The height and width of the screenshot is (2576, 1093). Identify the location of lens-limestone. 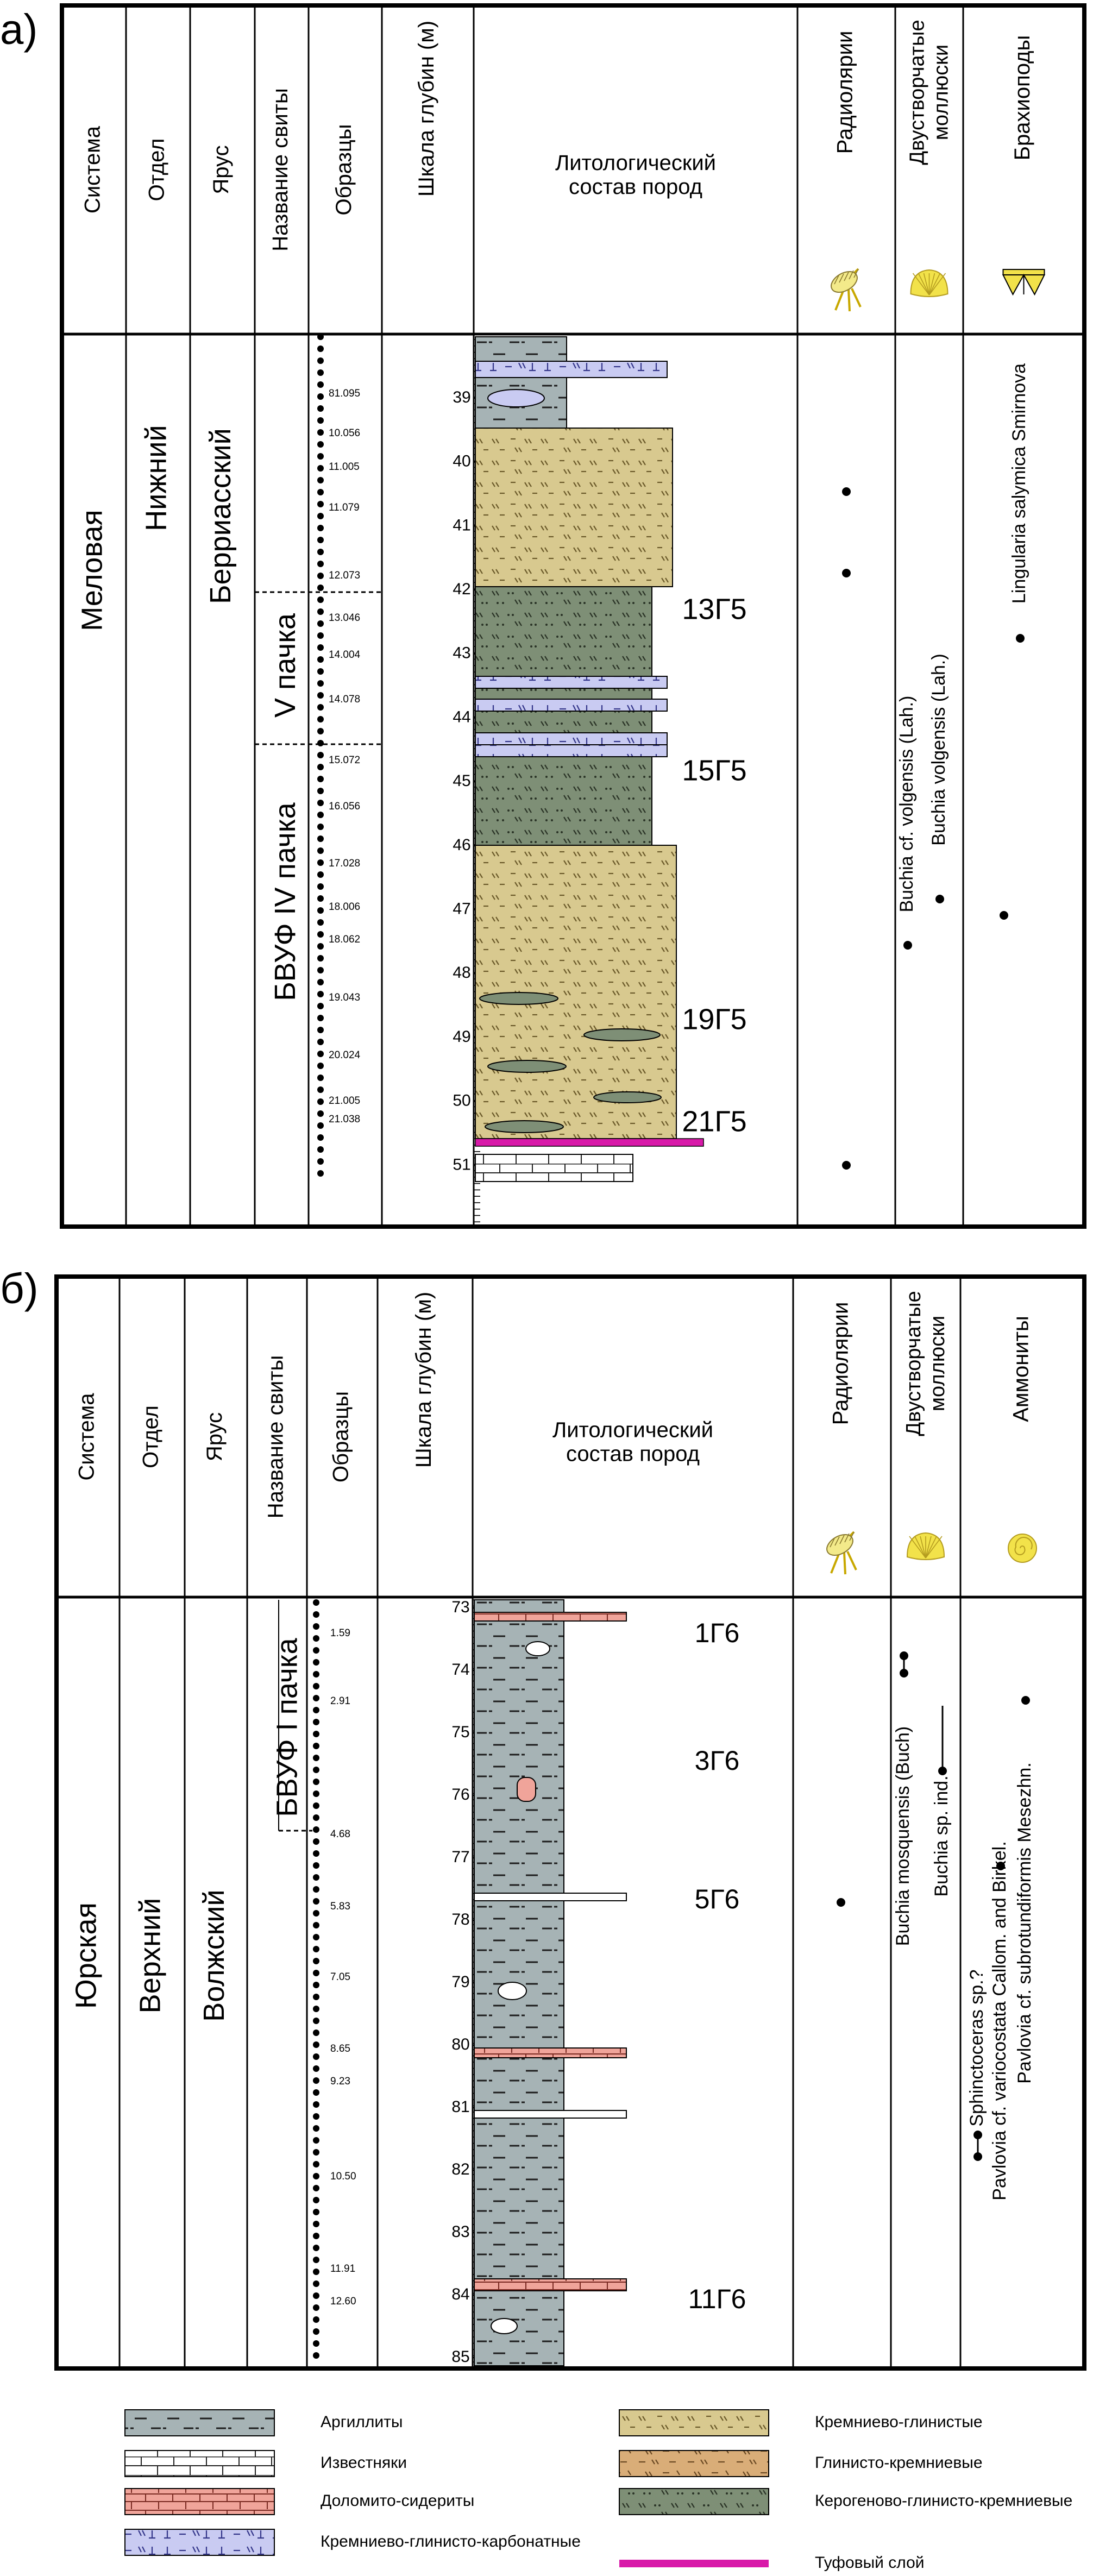
(512, 1991).